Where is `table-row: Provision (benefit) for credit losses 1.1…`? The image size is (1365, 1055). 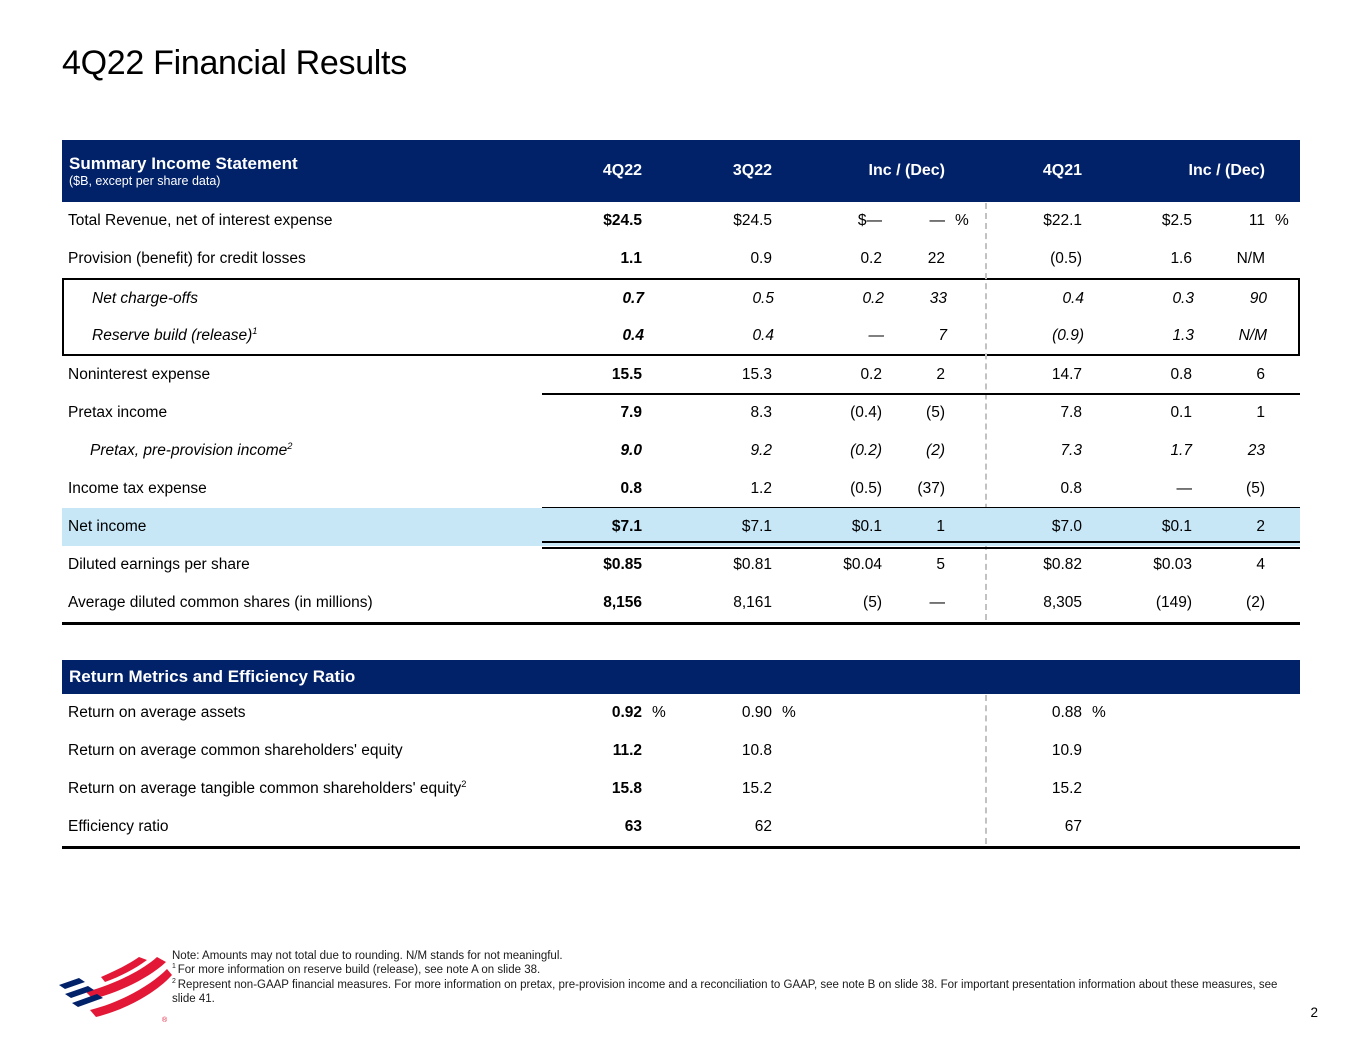
table-row: Provision (benefit) for credit losses 1.1… is located at coordinates (681, 259).